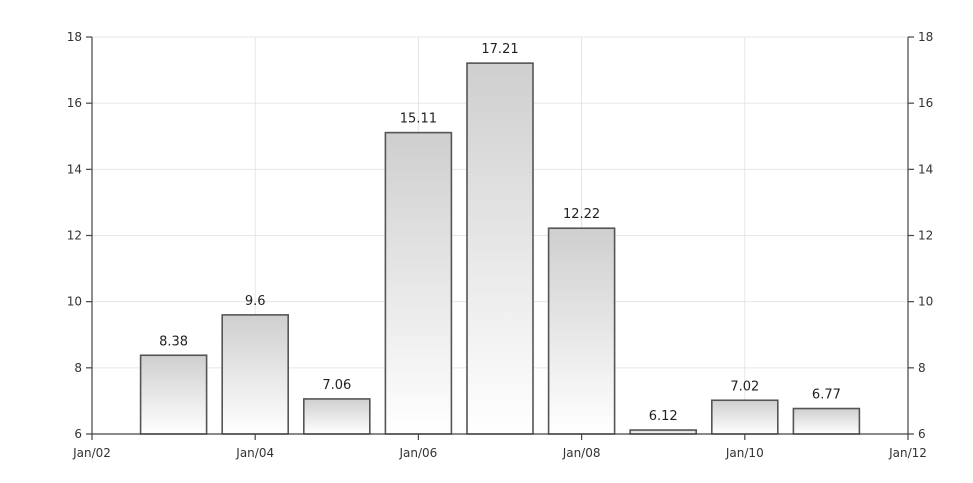 The image size is (973, 483). I want to click on y-tick-label-right: 12, so click(925, 236).